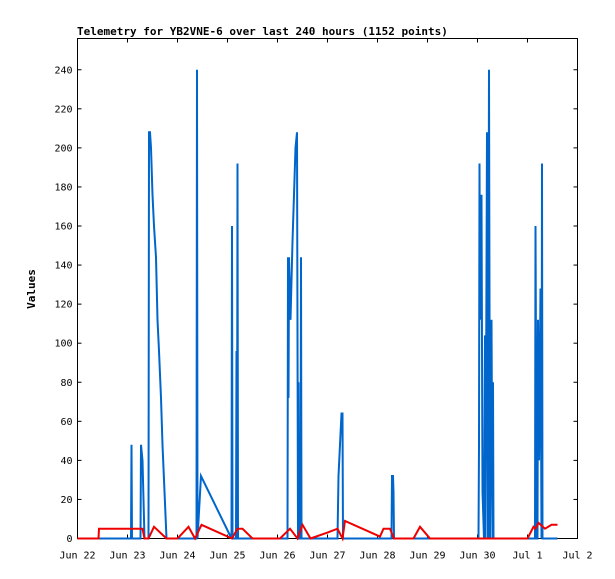 The height and width of the screenshot is (579, 615). I want to click on y-axis-label: Values, so click(31, 289).